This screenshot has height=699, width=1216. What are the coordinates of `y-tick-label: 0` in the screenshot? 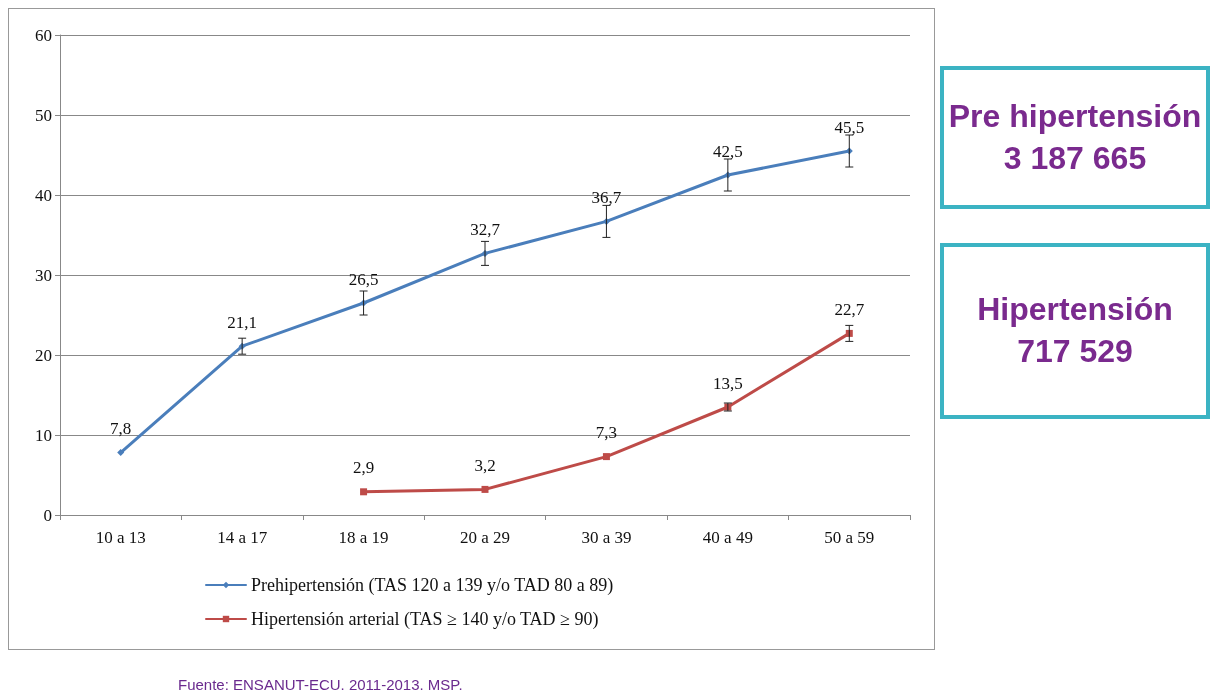 It's located at (47, 515).